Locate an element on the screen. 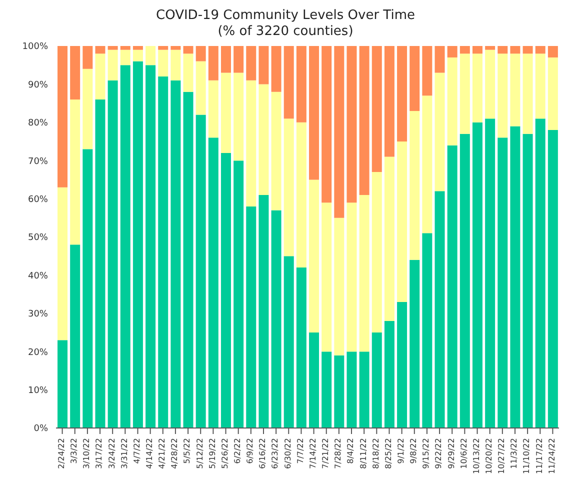 This screenshot has width=571, height=502. y-tick-label: 40% is located at coordinates (38, 276).